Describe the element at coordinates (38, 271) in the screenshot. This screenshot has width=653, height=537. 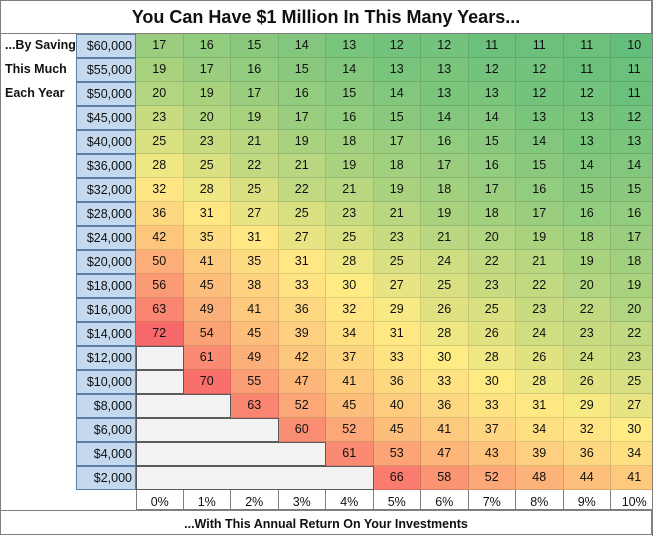
I see `row-axis-label-panel: ...By Saving This Much Each Year` at that location.